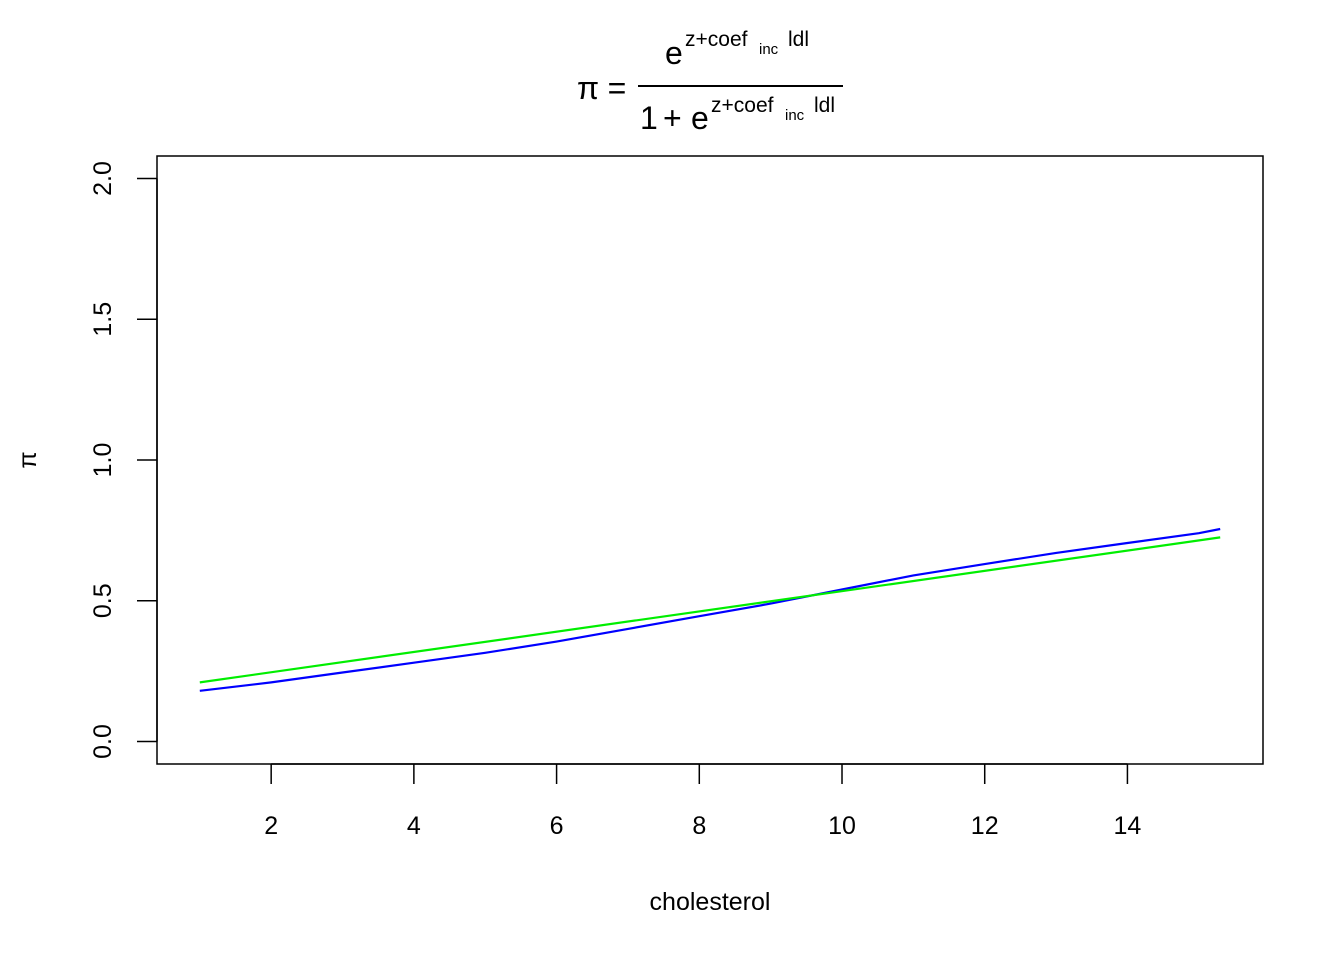 The height and width of the screenshot is (960, 1344). Describe the element at coordinates (716, 39) in the screenshot. I see `title-numerator-exp-prefix: z+coef` at that location.